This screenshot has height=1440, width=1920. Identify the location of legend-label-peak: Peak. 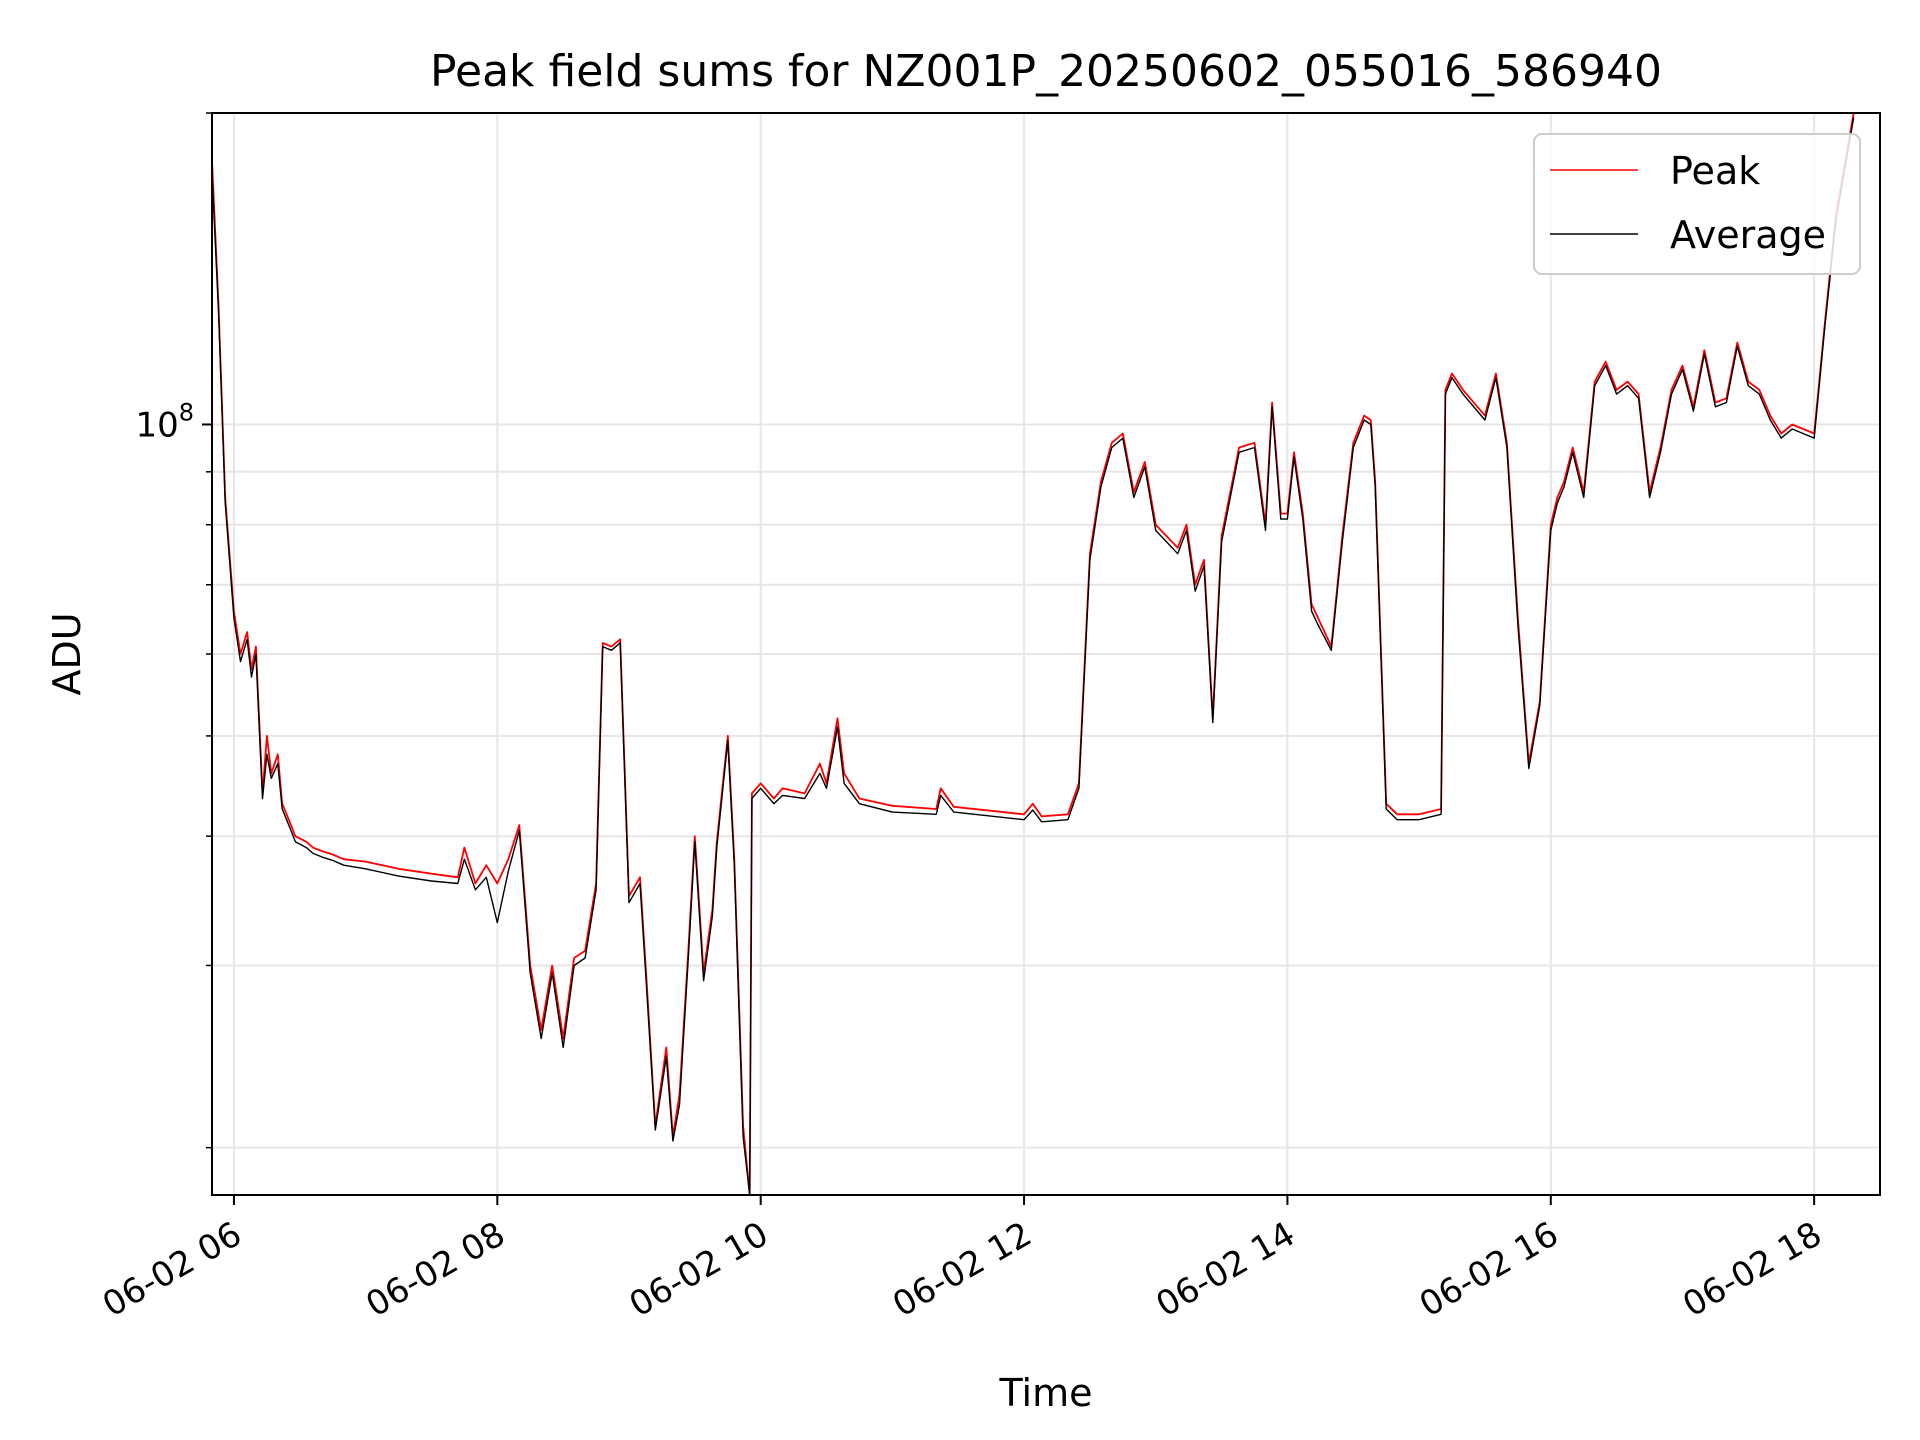
(1715, 171).